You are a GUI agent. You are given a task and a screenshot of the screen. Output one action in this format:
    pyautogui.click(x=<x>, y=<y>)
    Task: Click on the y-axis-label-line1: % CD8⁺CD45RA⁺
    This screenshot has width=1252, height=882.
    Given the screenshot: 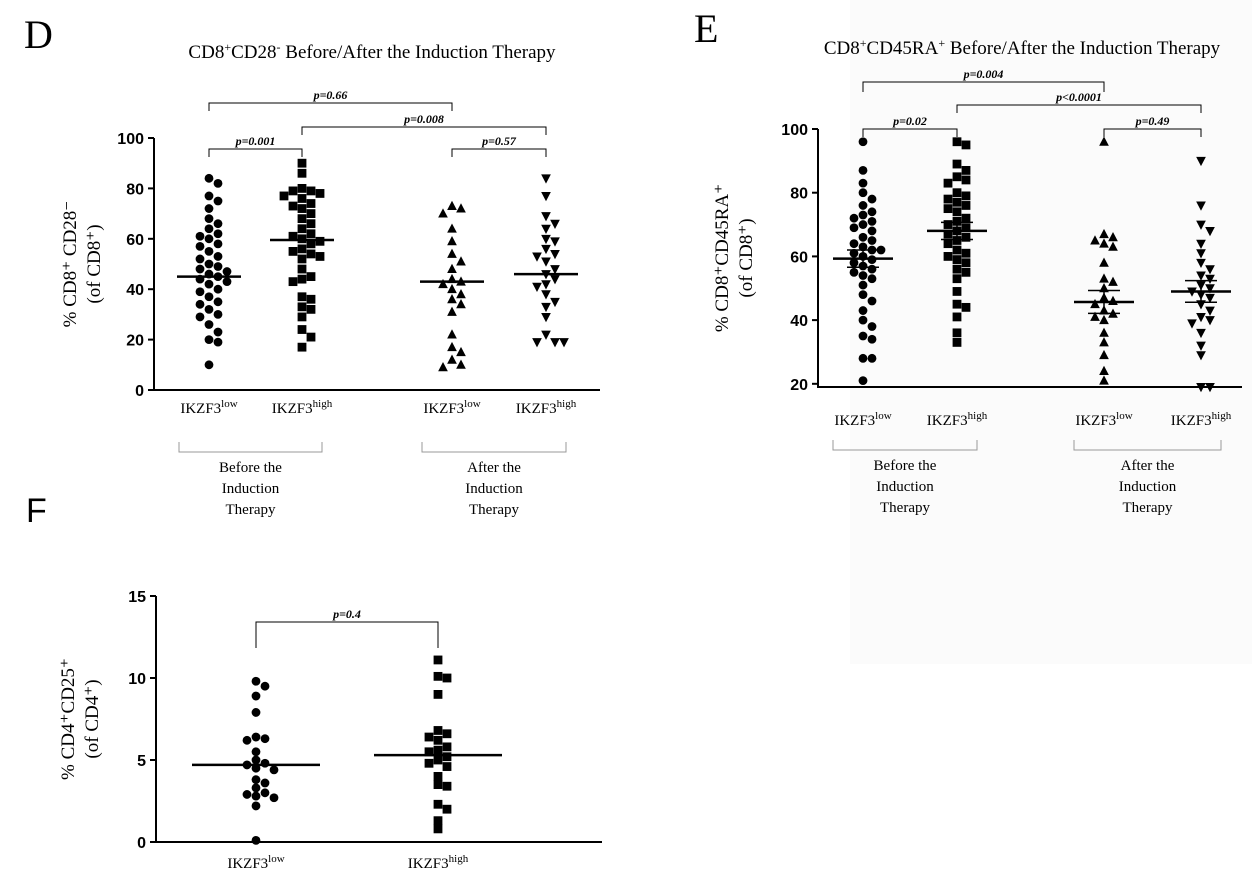 What is the action you would take?
    pyautogui.click(x=722, y=258)
    